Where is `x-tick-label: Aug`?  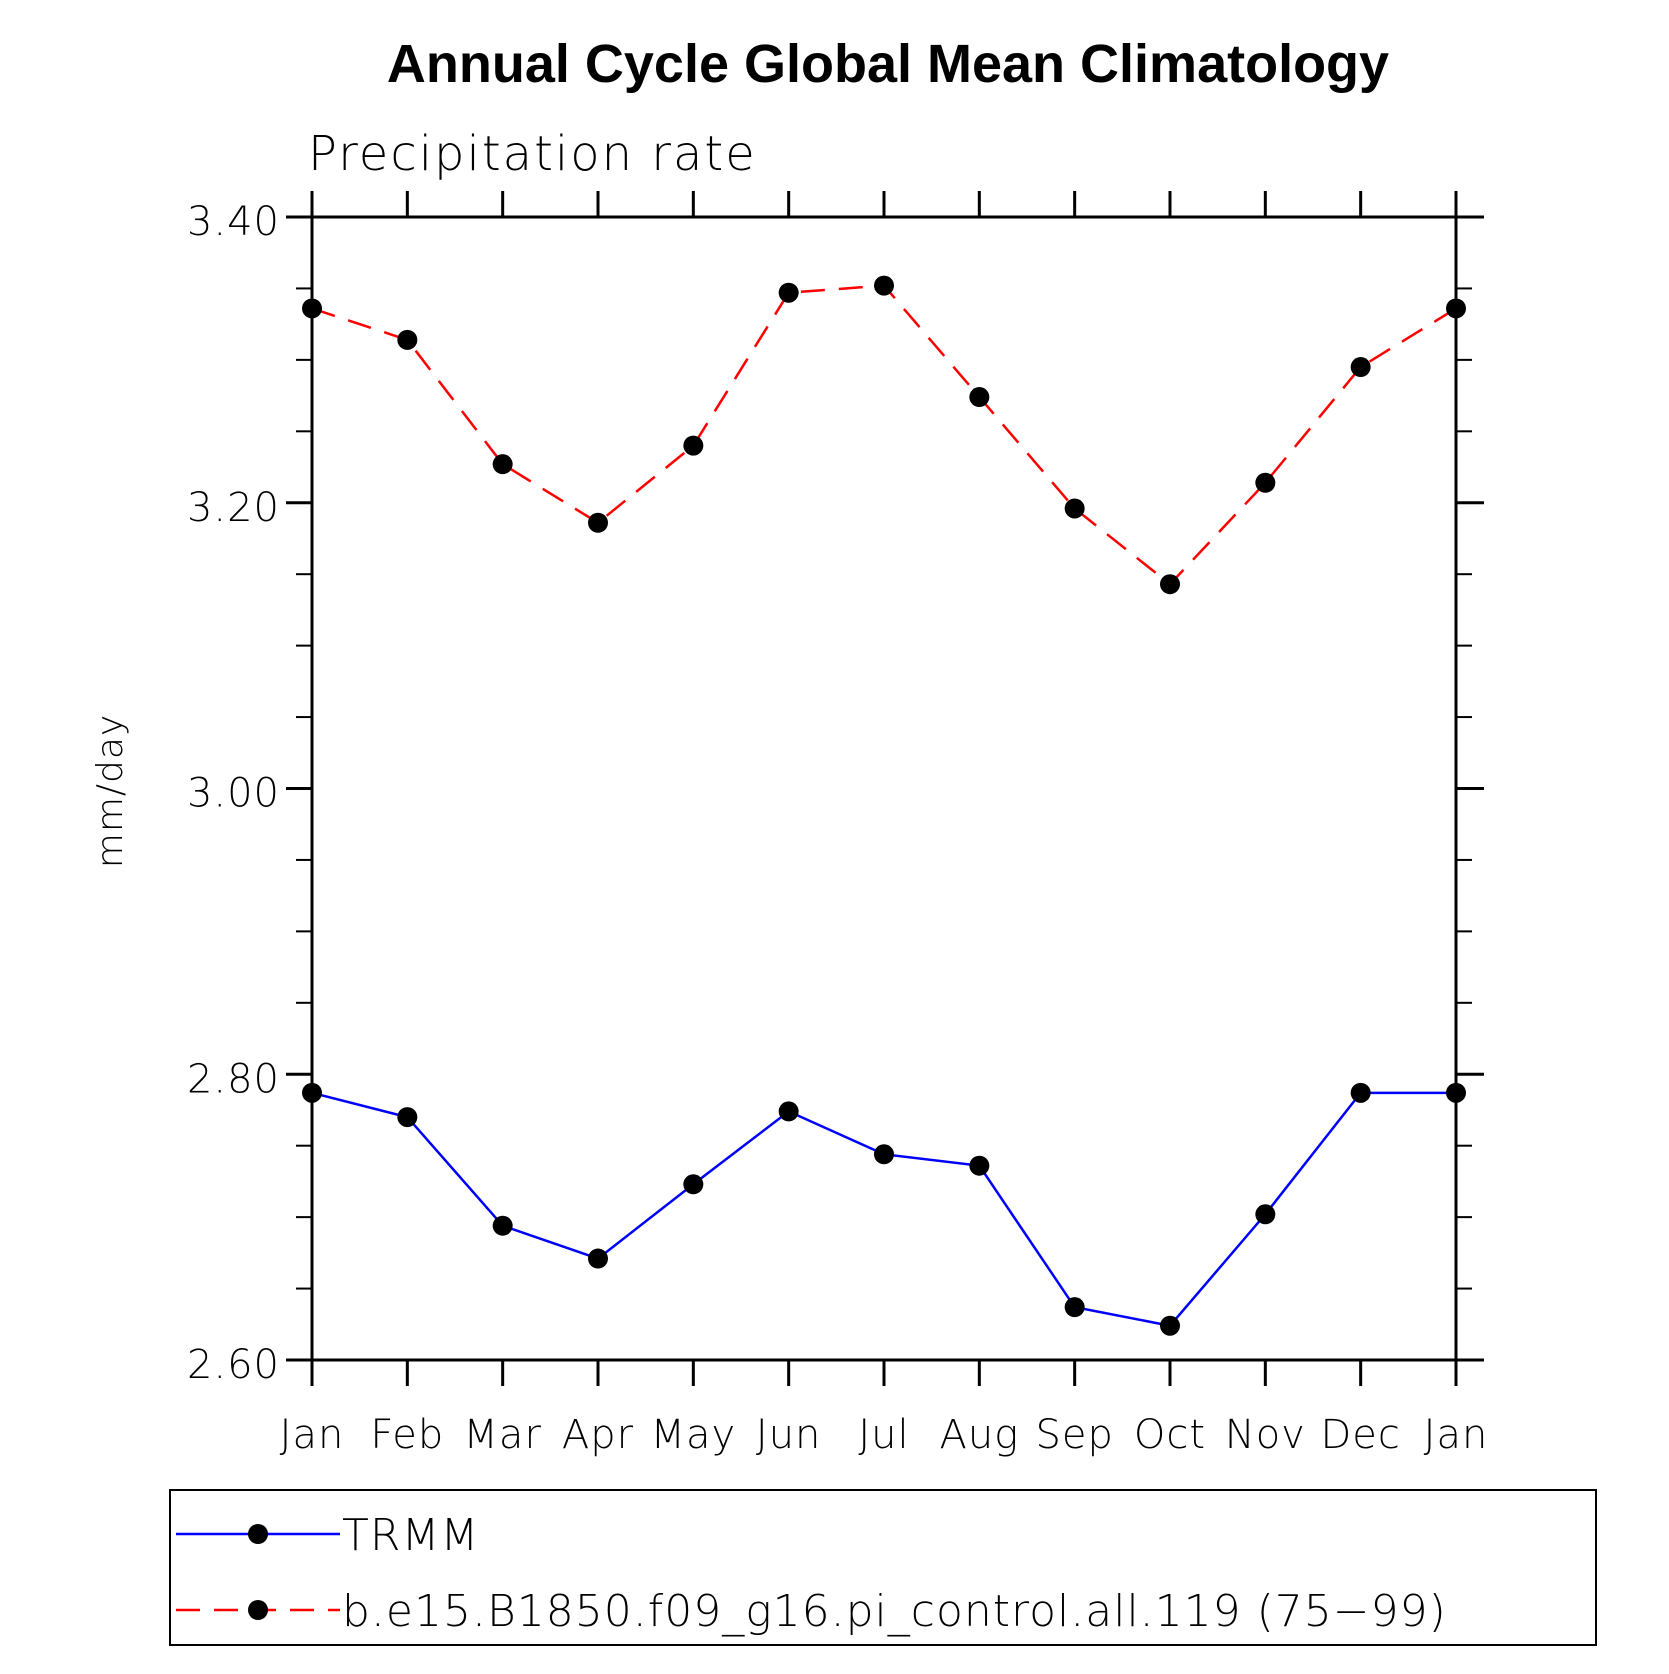 x-tick-label: Aug is located at coordinates (979, 1435).